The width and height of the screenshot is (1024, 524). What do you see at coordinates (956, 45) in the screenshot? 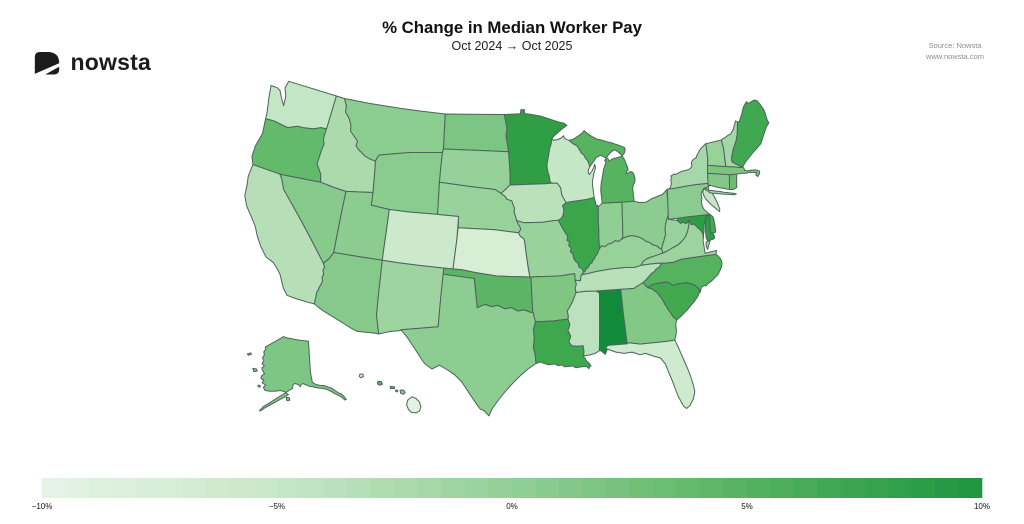
I see `svg-text: Source: Nowsta` at bounding box center [956, 45].